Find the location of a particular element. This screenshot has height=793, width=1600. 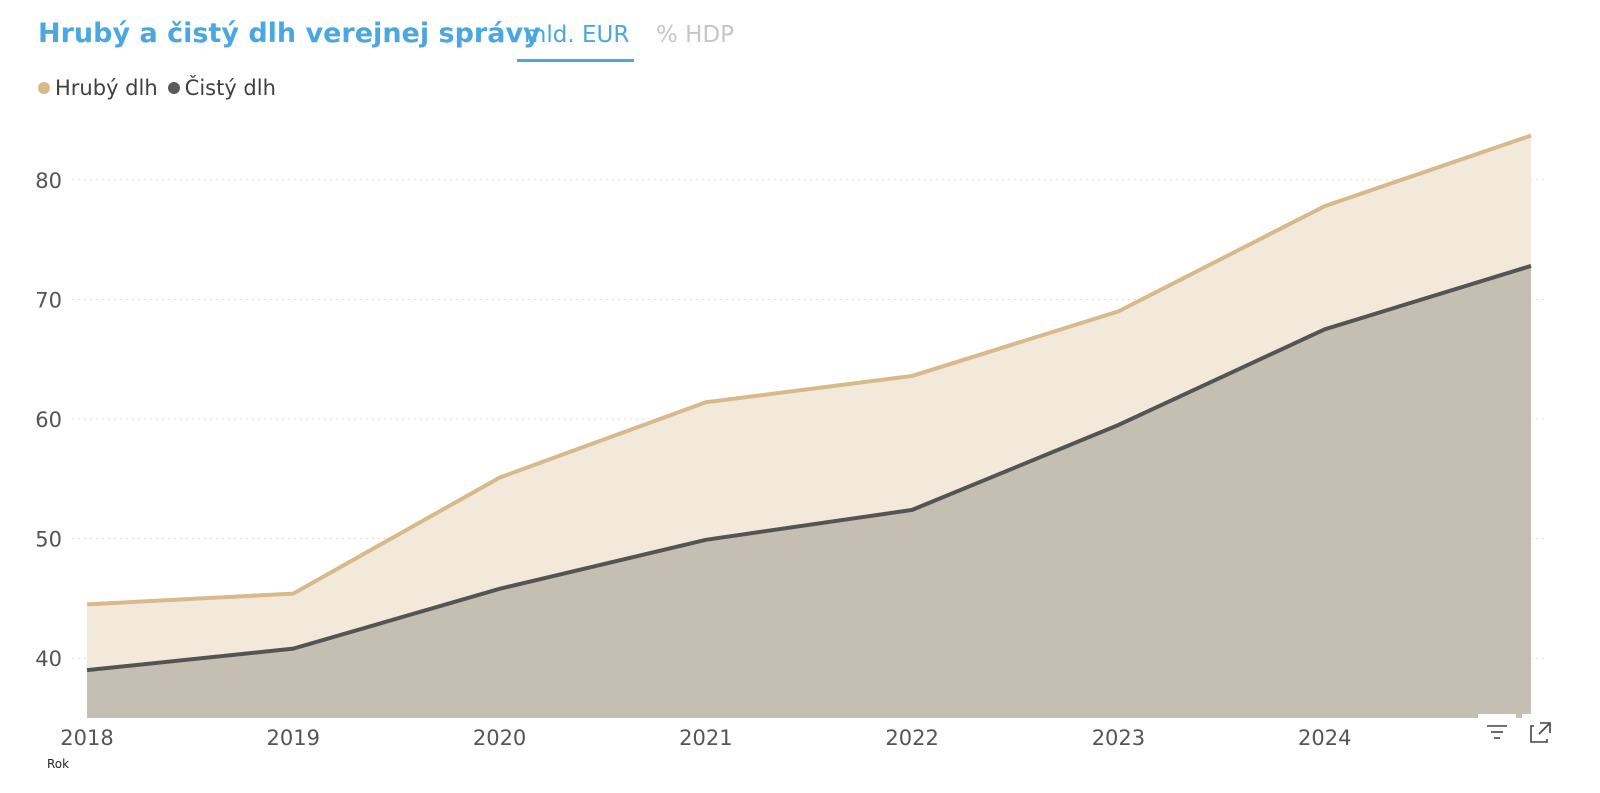

filter-icon is located at coordinates (1497, 732).